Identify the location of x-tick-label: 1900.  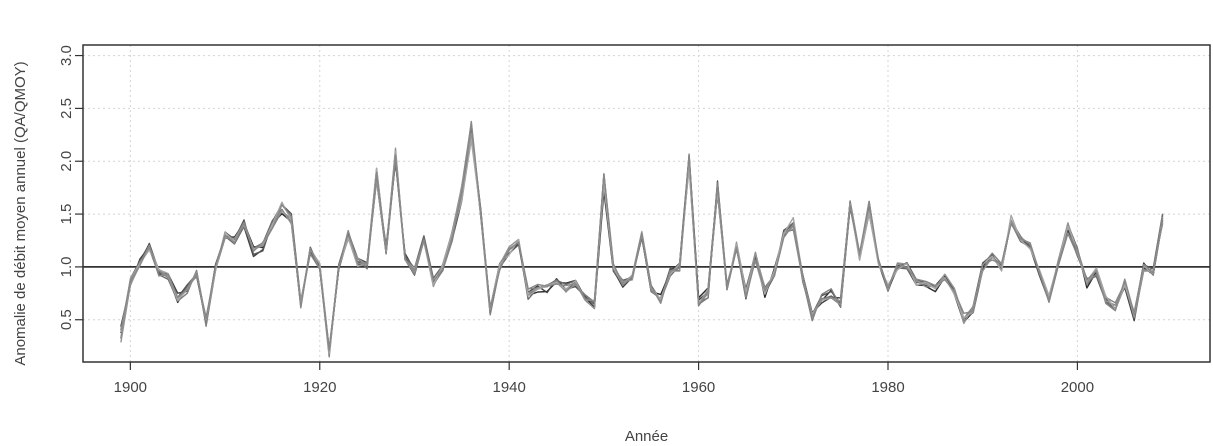
(130, 387).